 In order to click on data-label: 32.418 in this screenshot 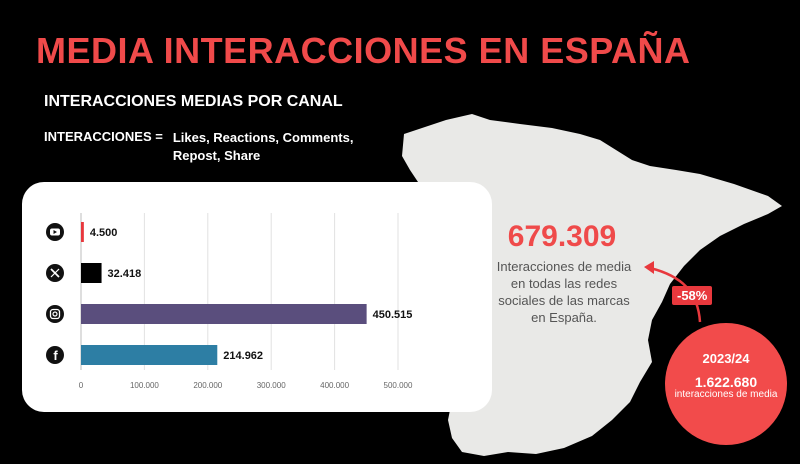, I will do `click(125, 274)`.